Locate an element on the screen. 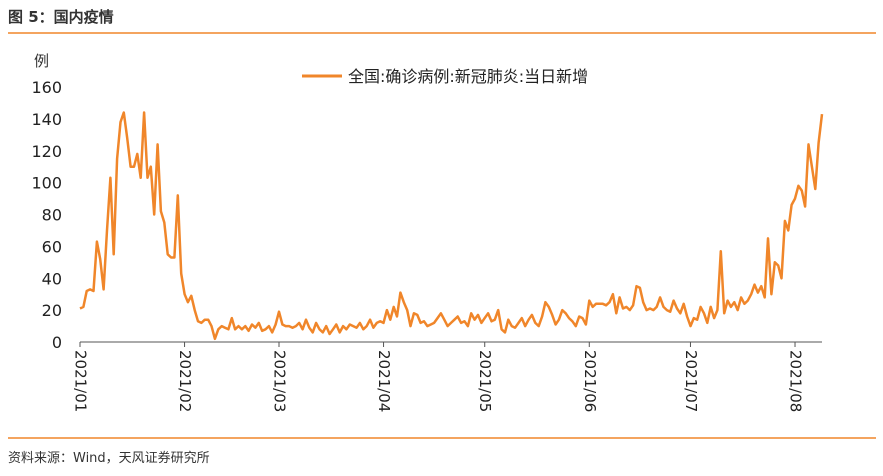 The height and width of the screenshot is (476, 883). y-tick-label: 120 is located at coordinates (46, 151).